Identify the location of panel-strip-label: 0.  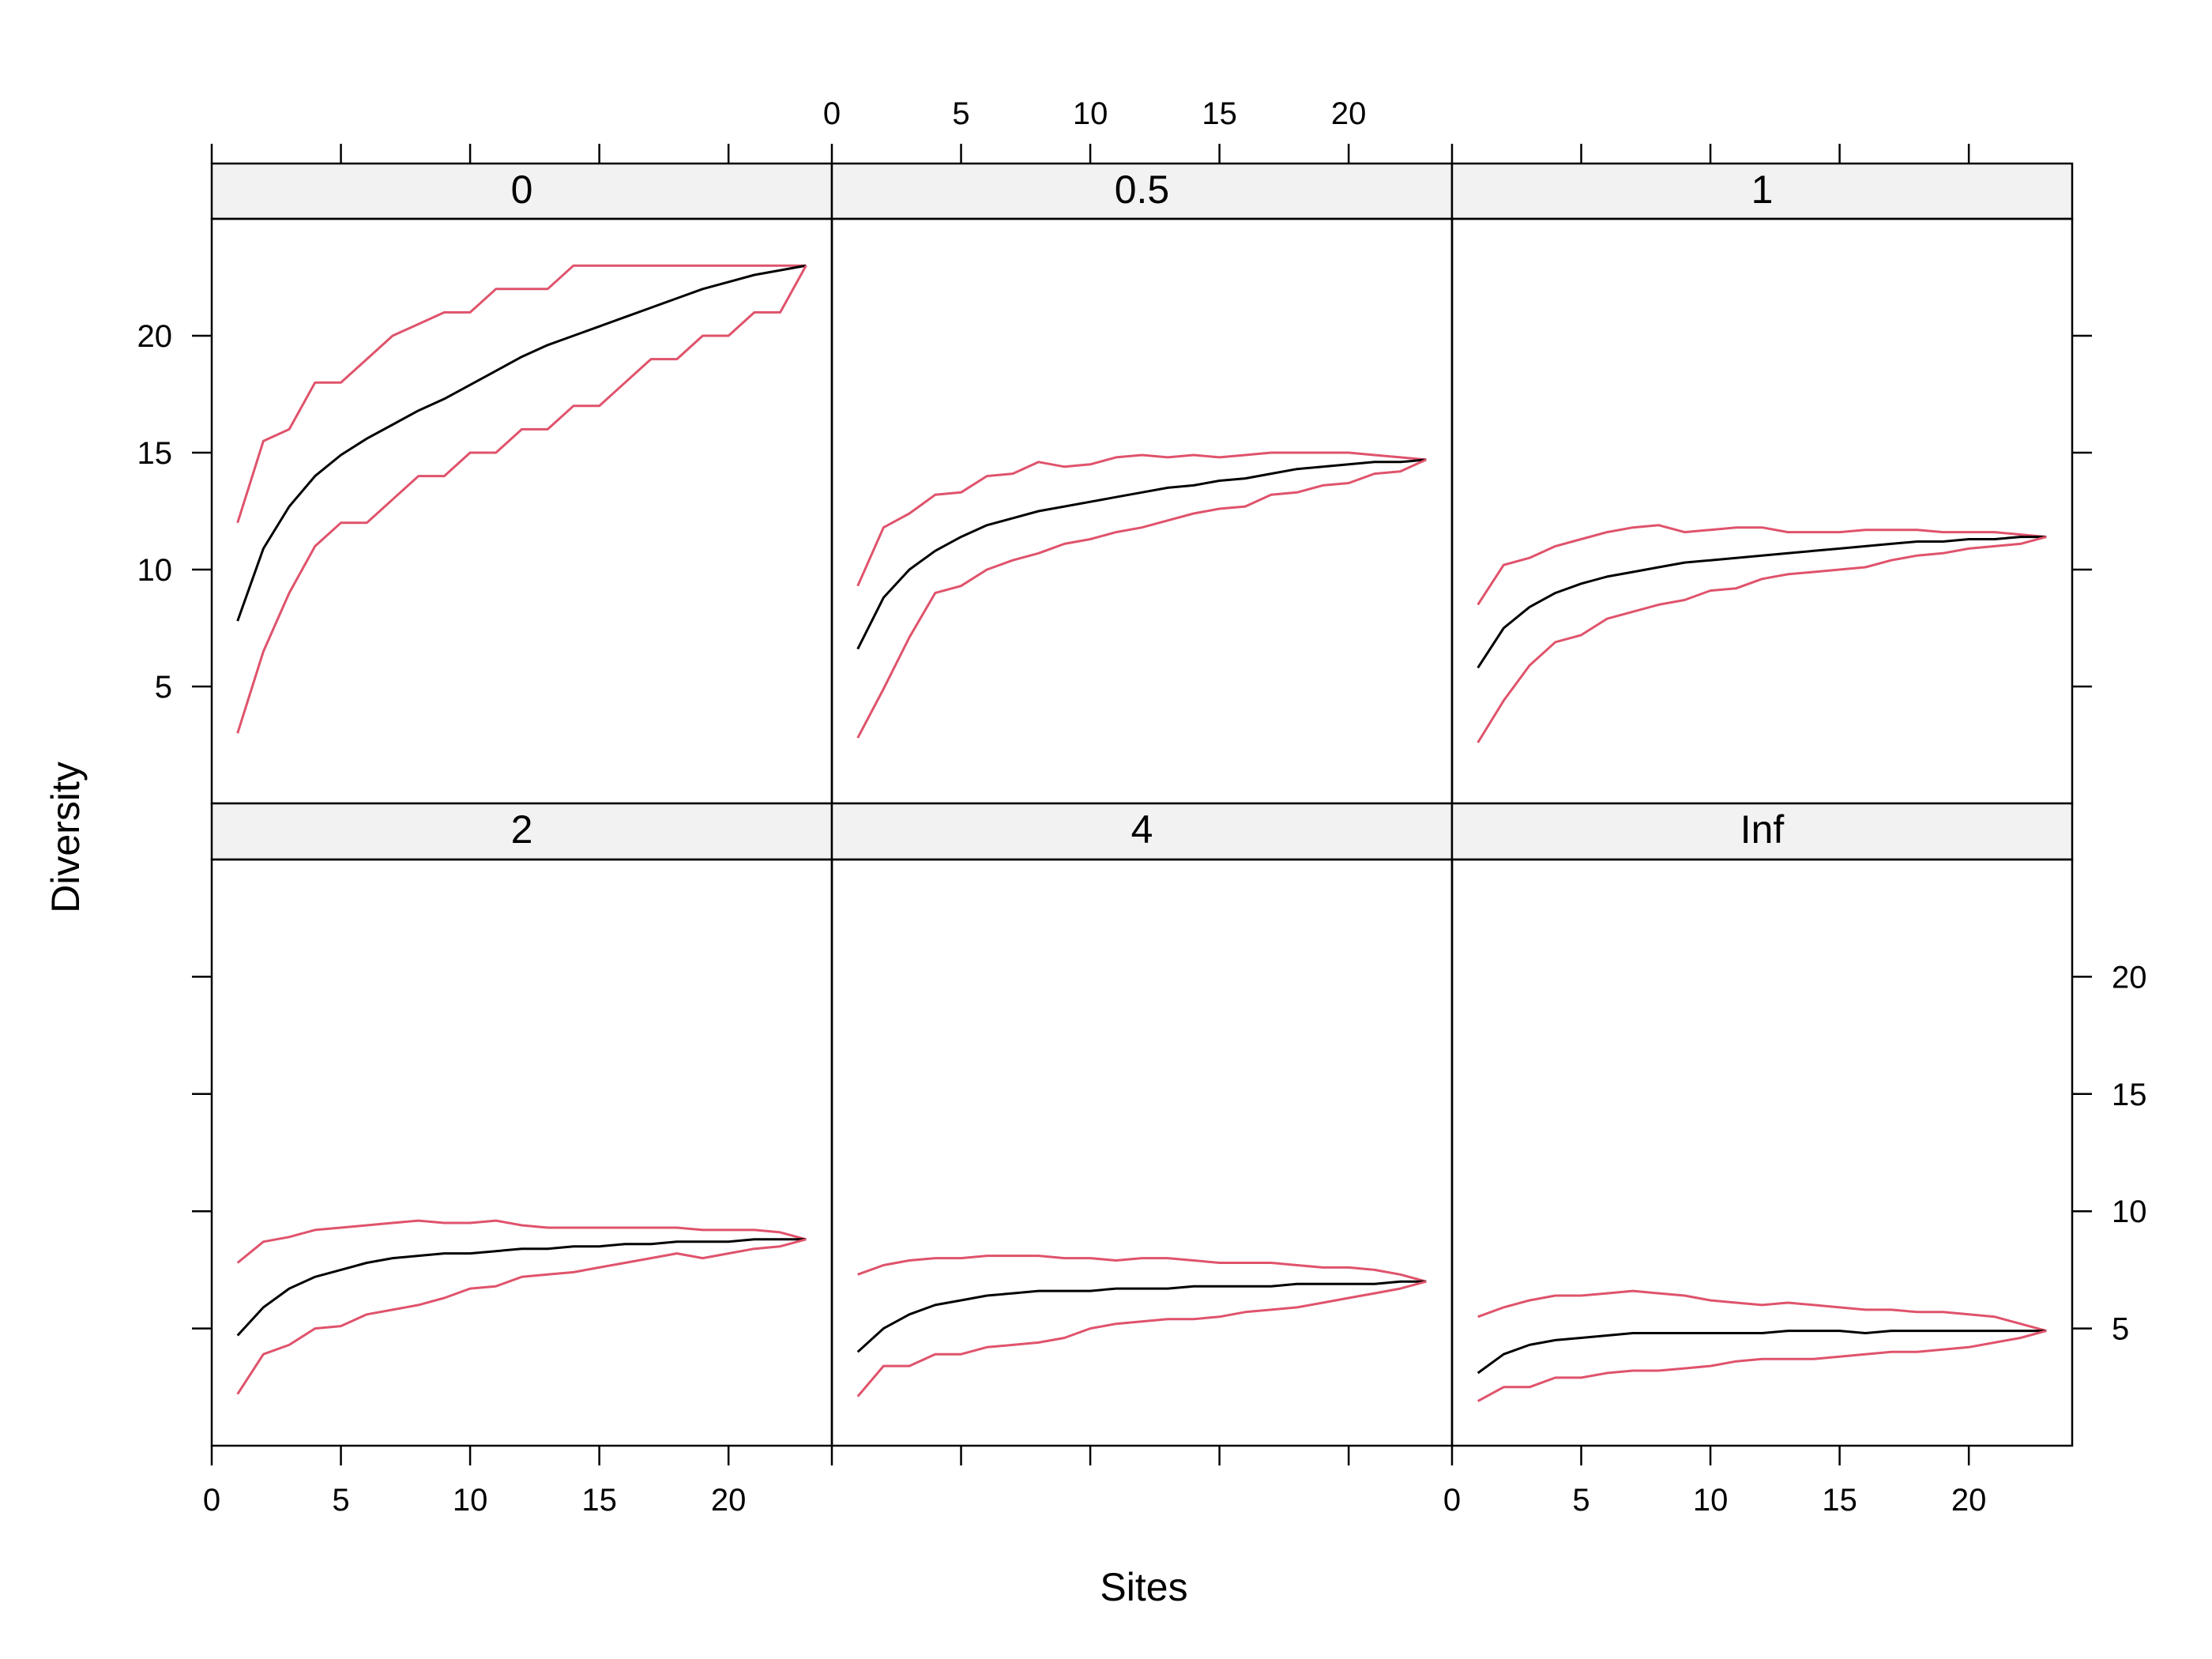
(522, 189).